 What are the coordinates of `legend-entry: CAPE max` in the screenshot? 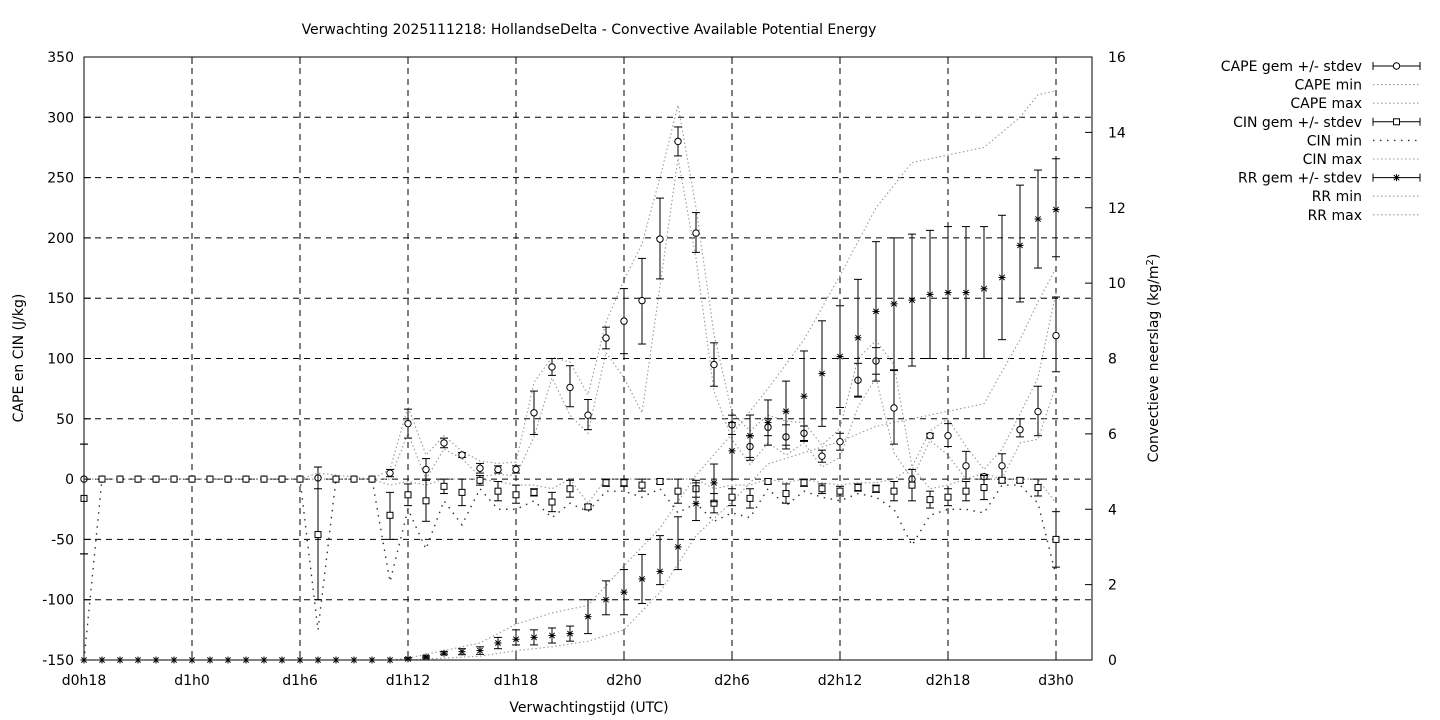 It's located at (1355, 104).